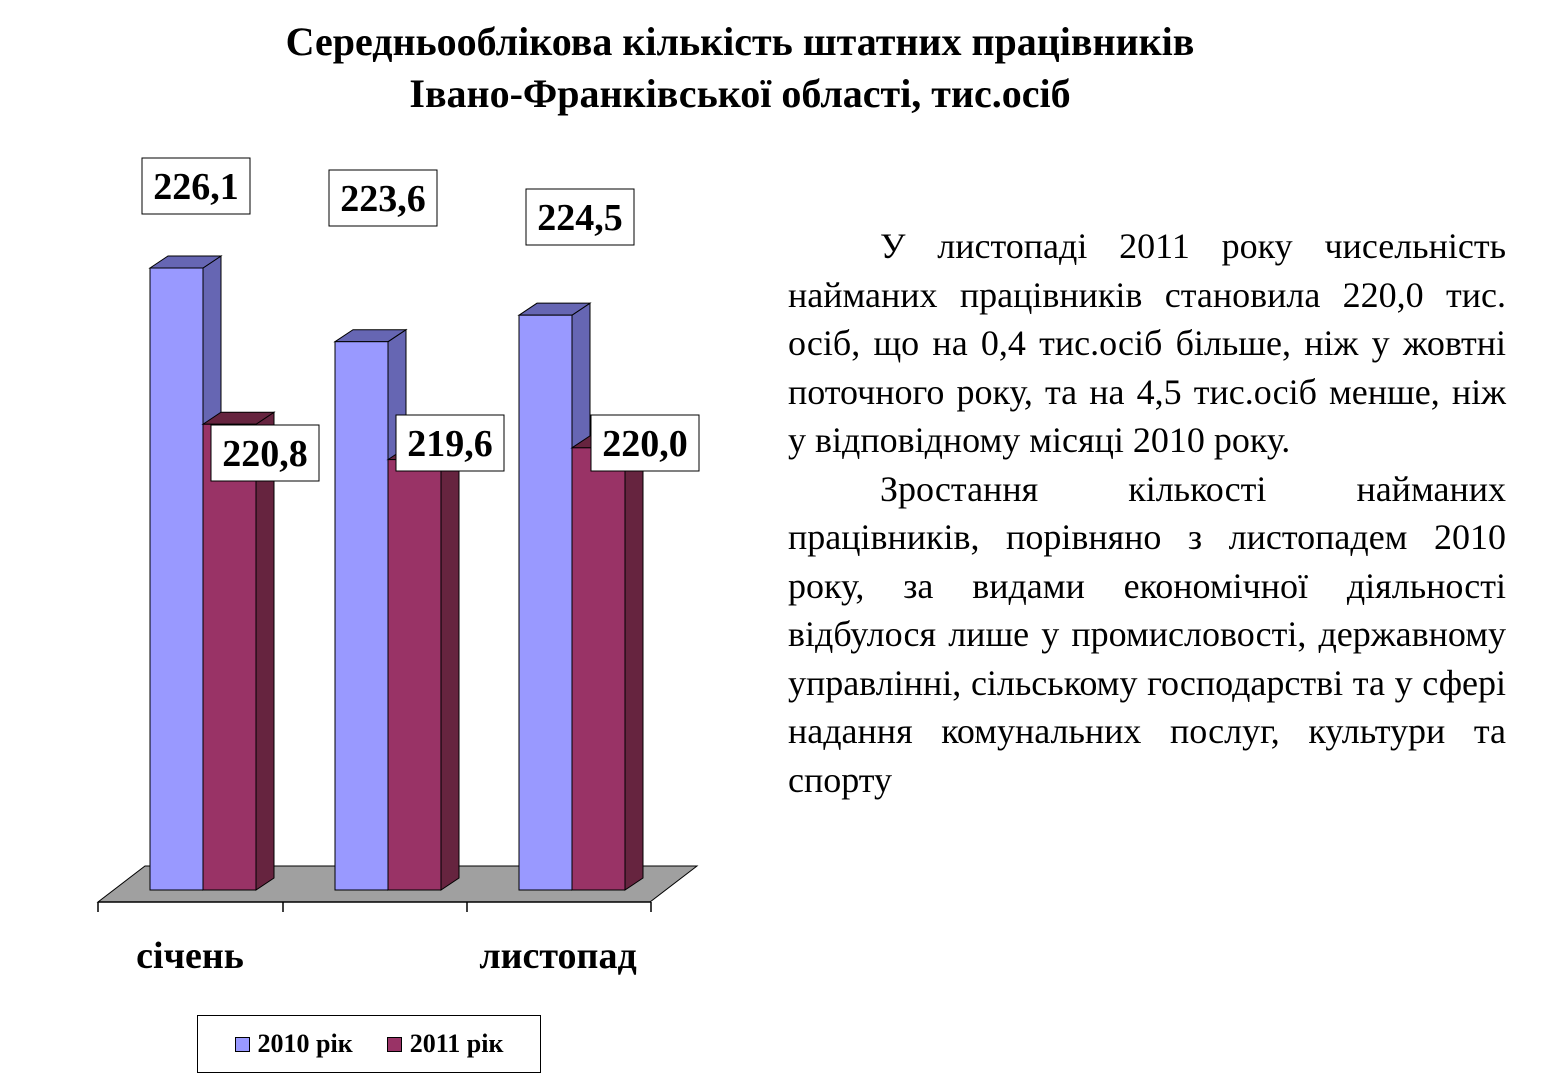  I want to click on chart-title-line-2: Івано-Франківської області, тис.осіб, so click(740, 93).